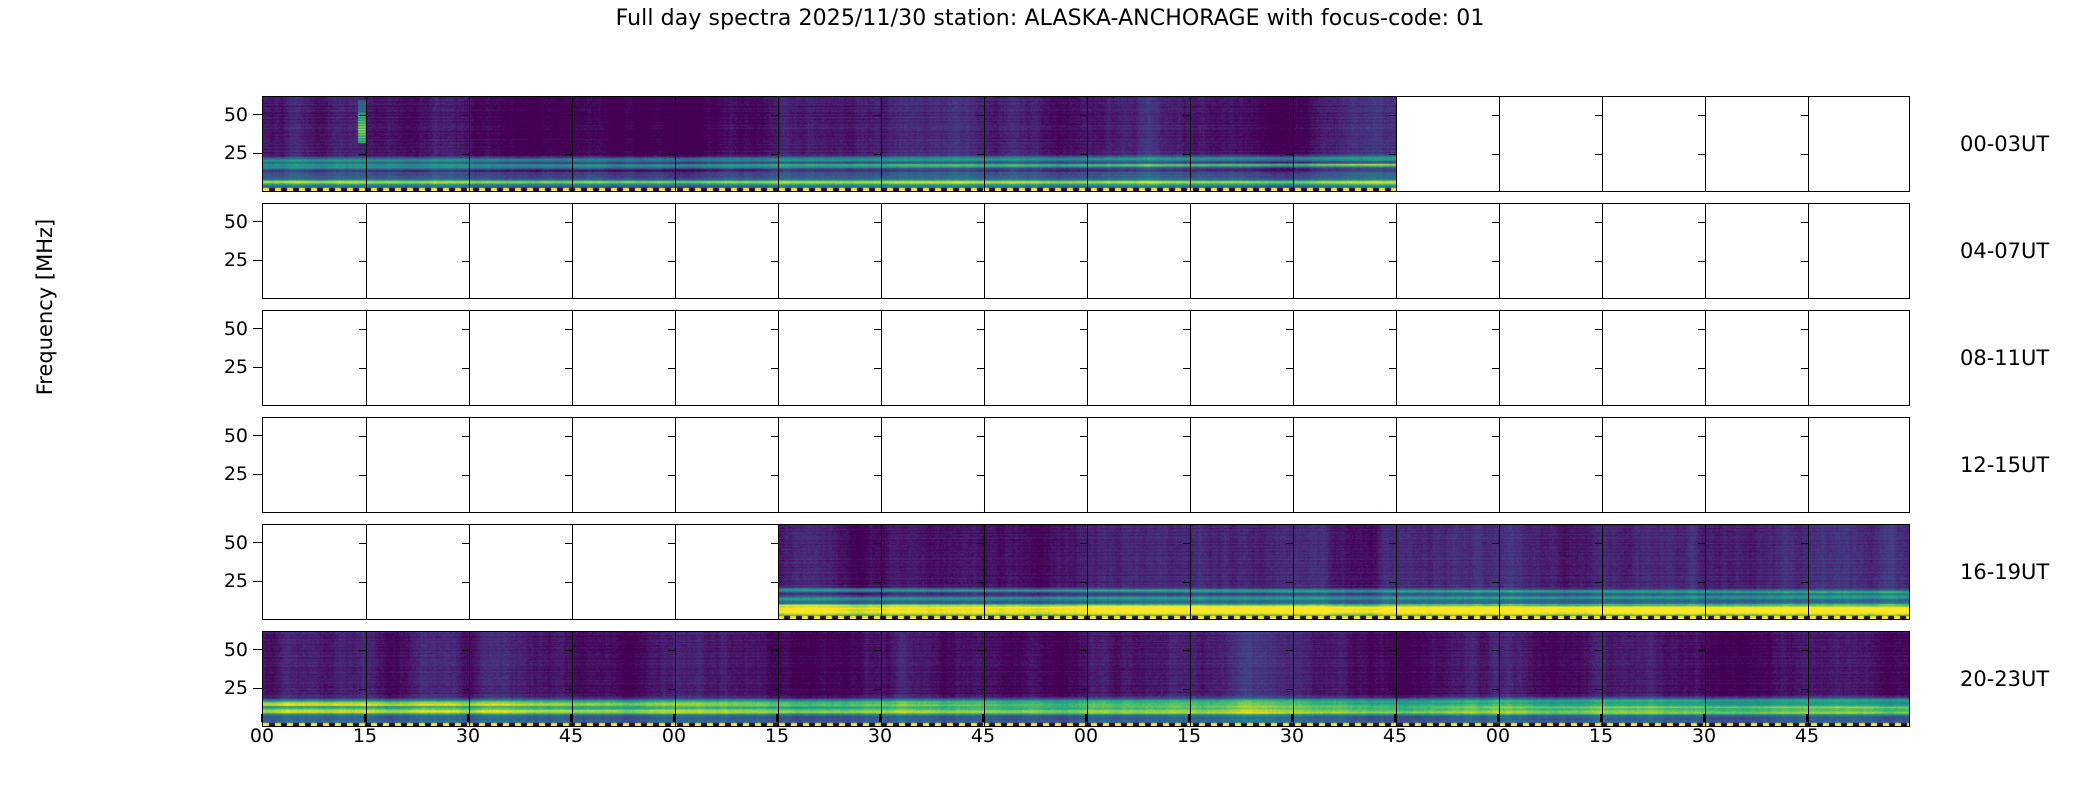 This screenshot has width=2100, height=800. I want to click on x-tick-label: 00, so click(674, 736).